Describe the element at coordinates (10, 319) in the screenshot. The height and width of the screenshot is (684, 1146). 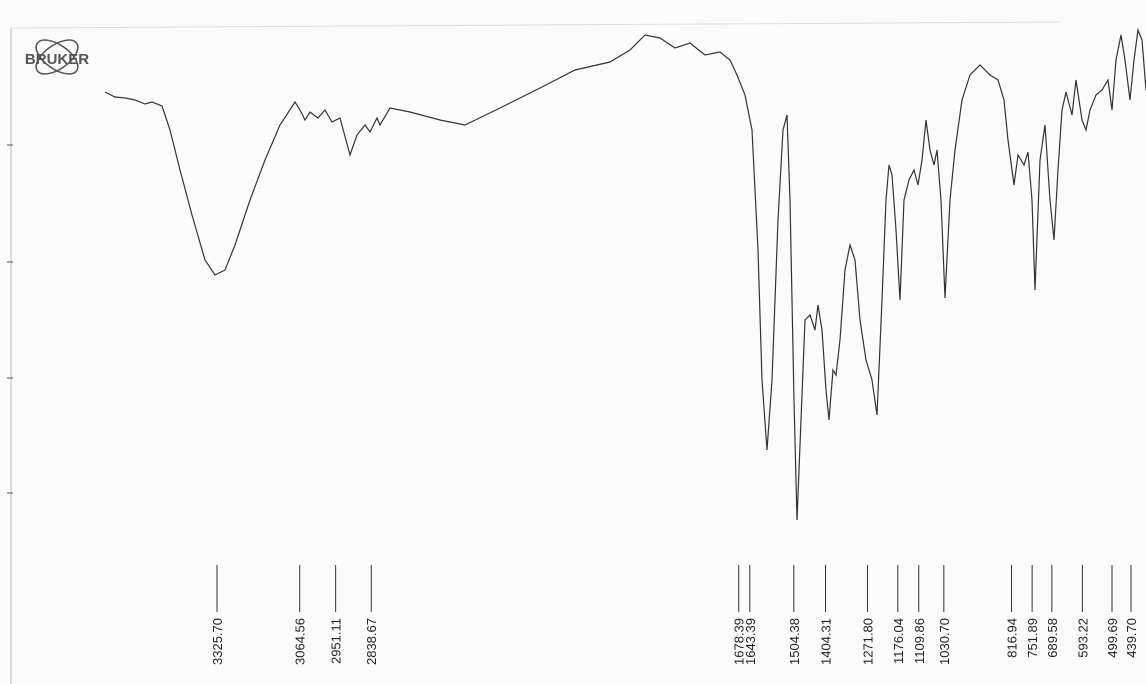
I see `left-ticks` at that location.